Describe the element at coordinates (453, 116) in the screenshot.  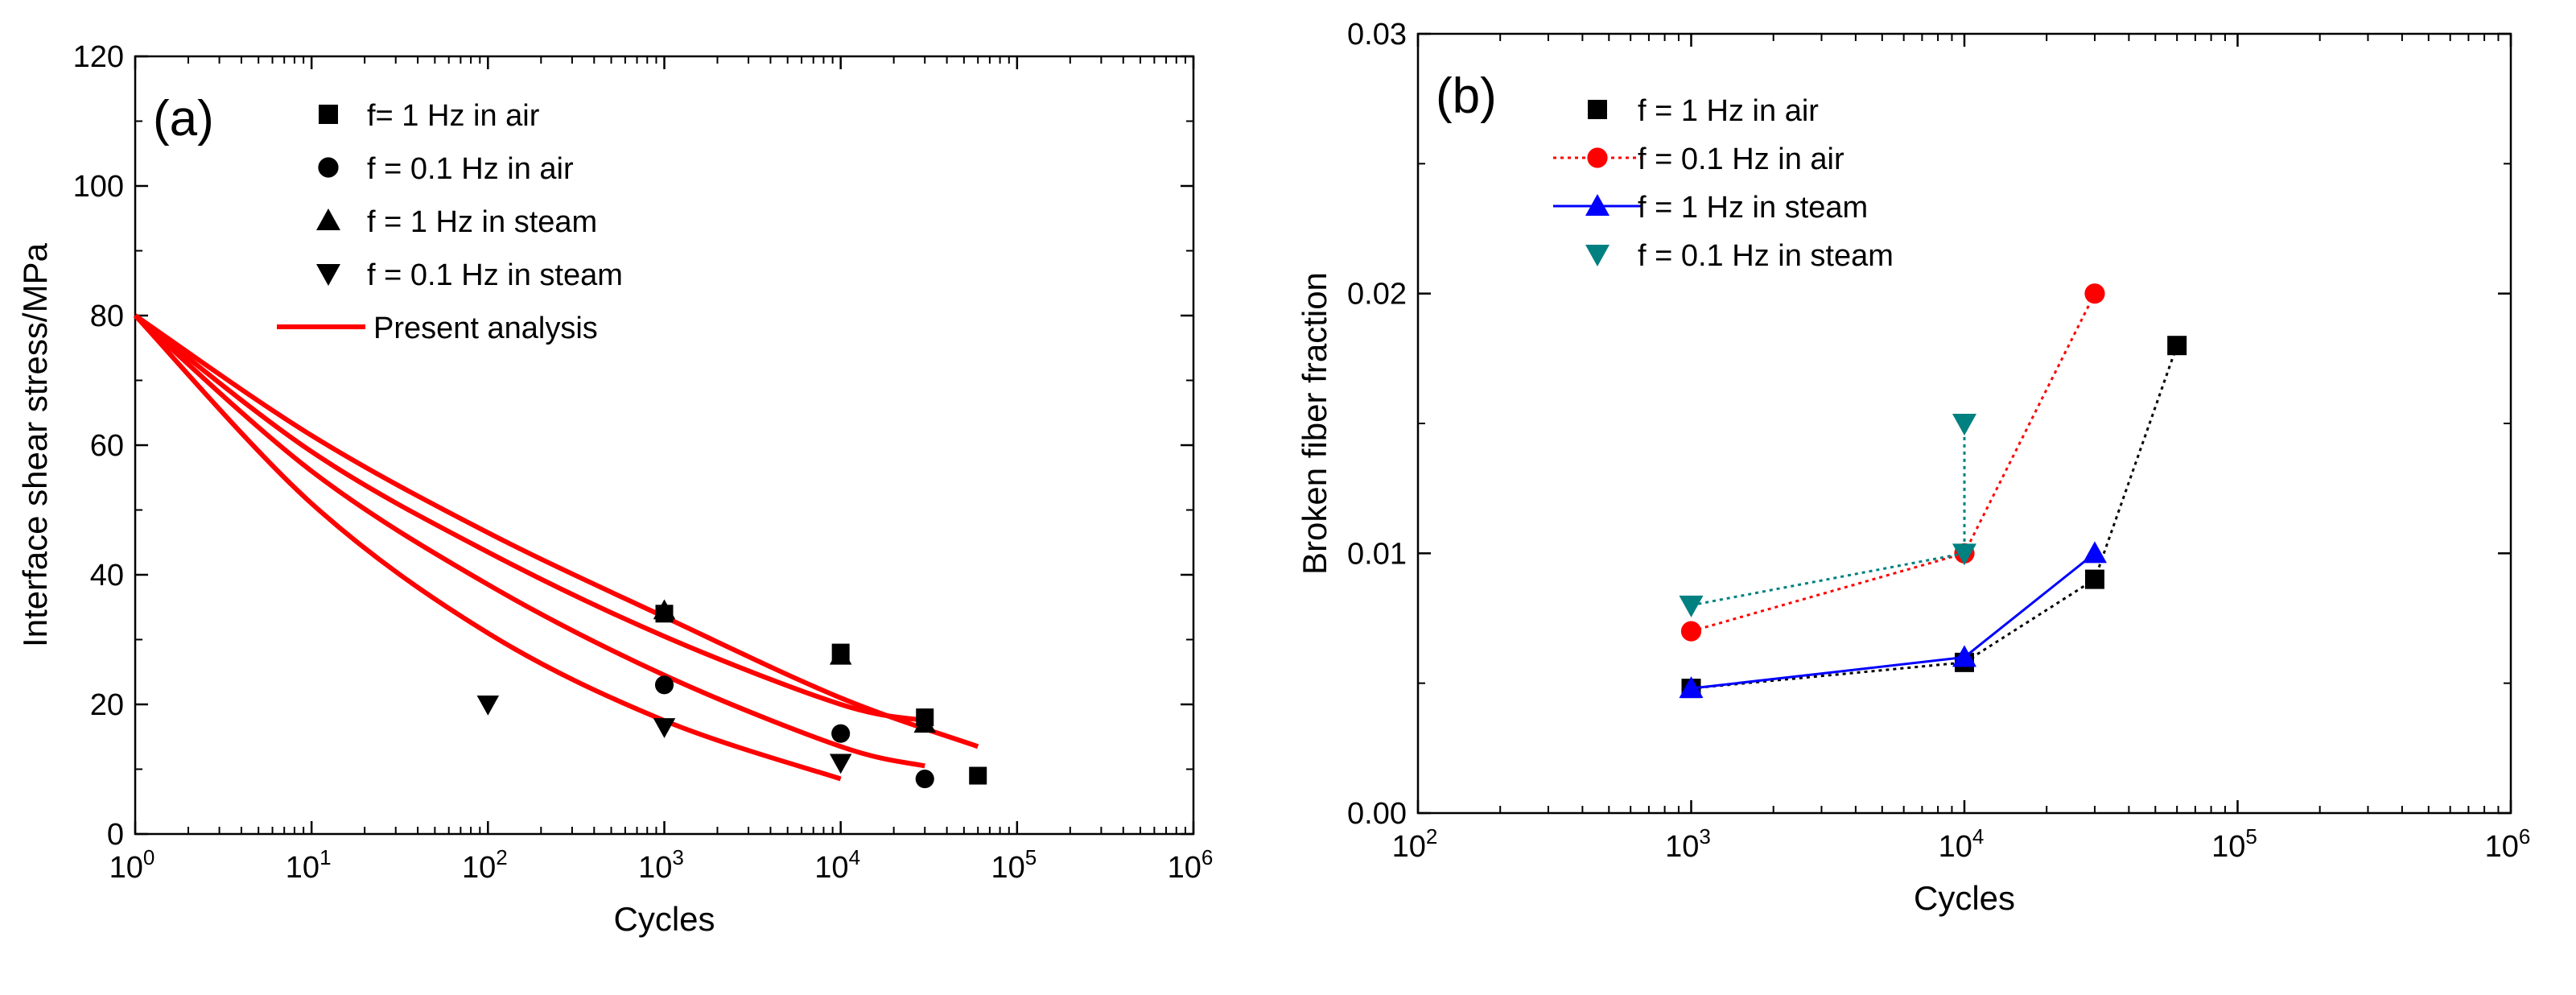
I see `legend-label: f= 1 Hz in air` at that location.